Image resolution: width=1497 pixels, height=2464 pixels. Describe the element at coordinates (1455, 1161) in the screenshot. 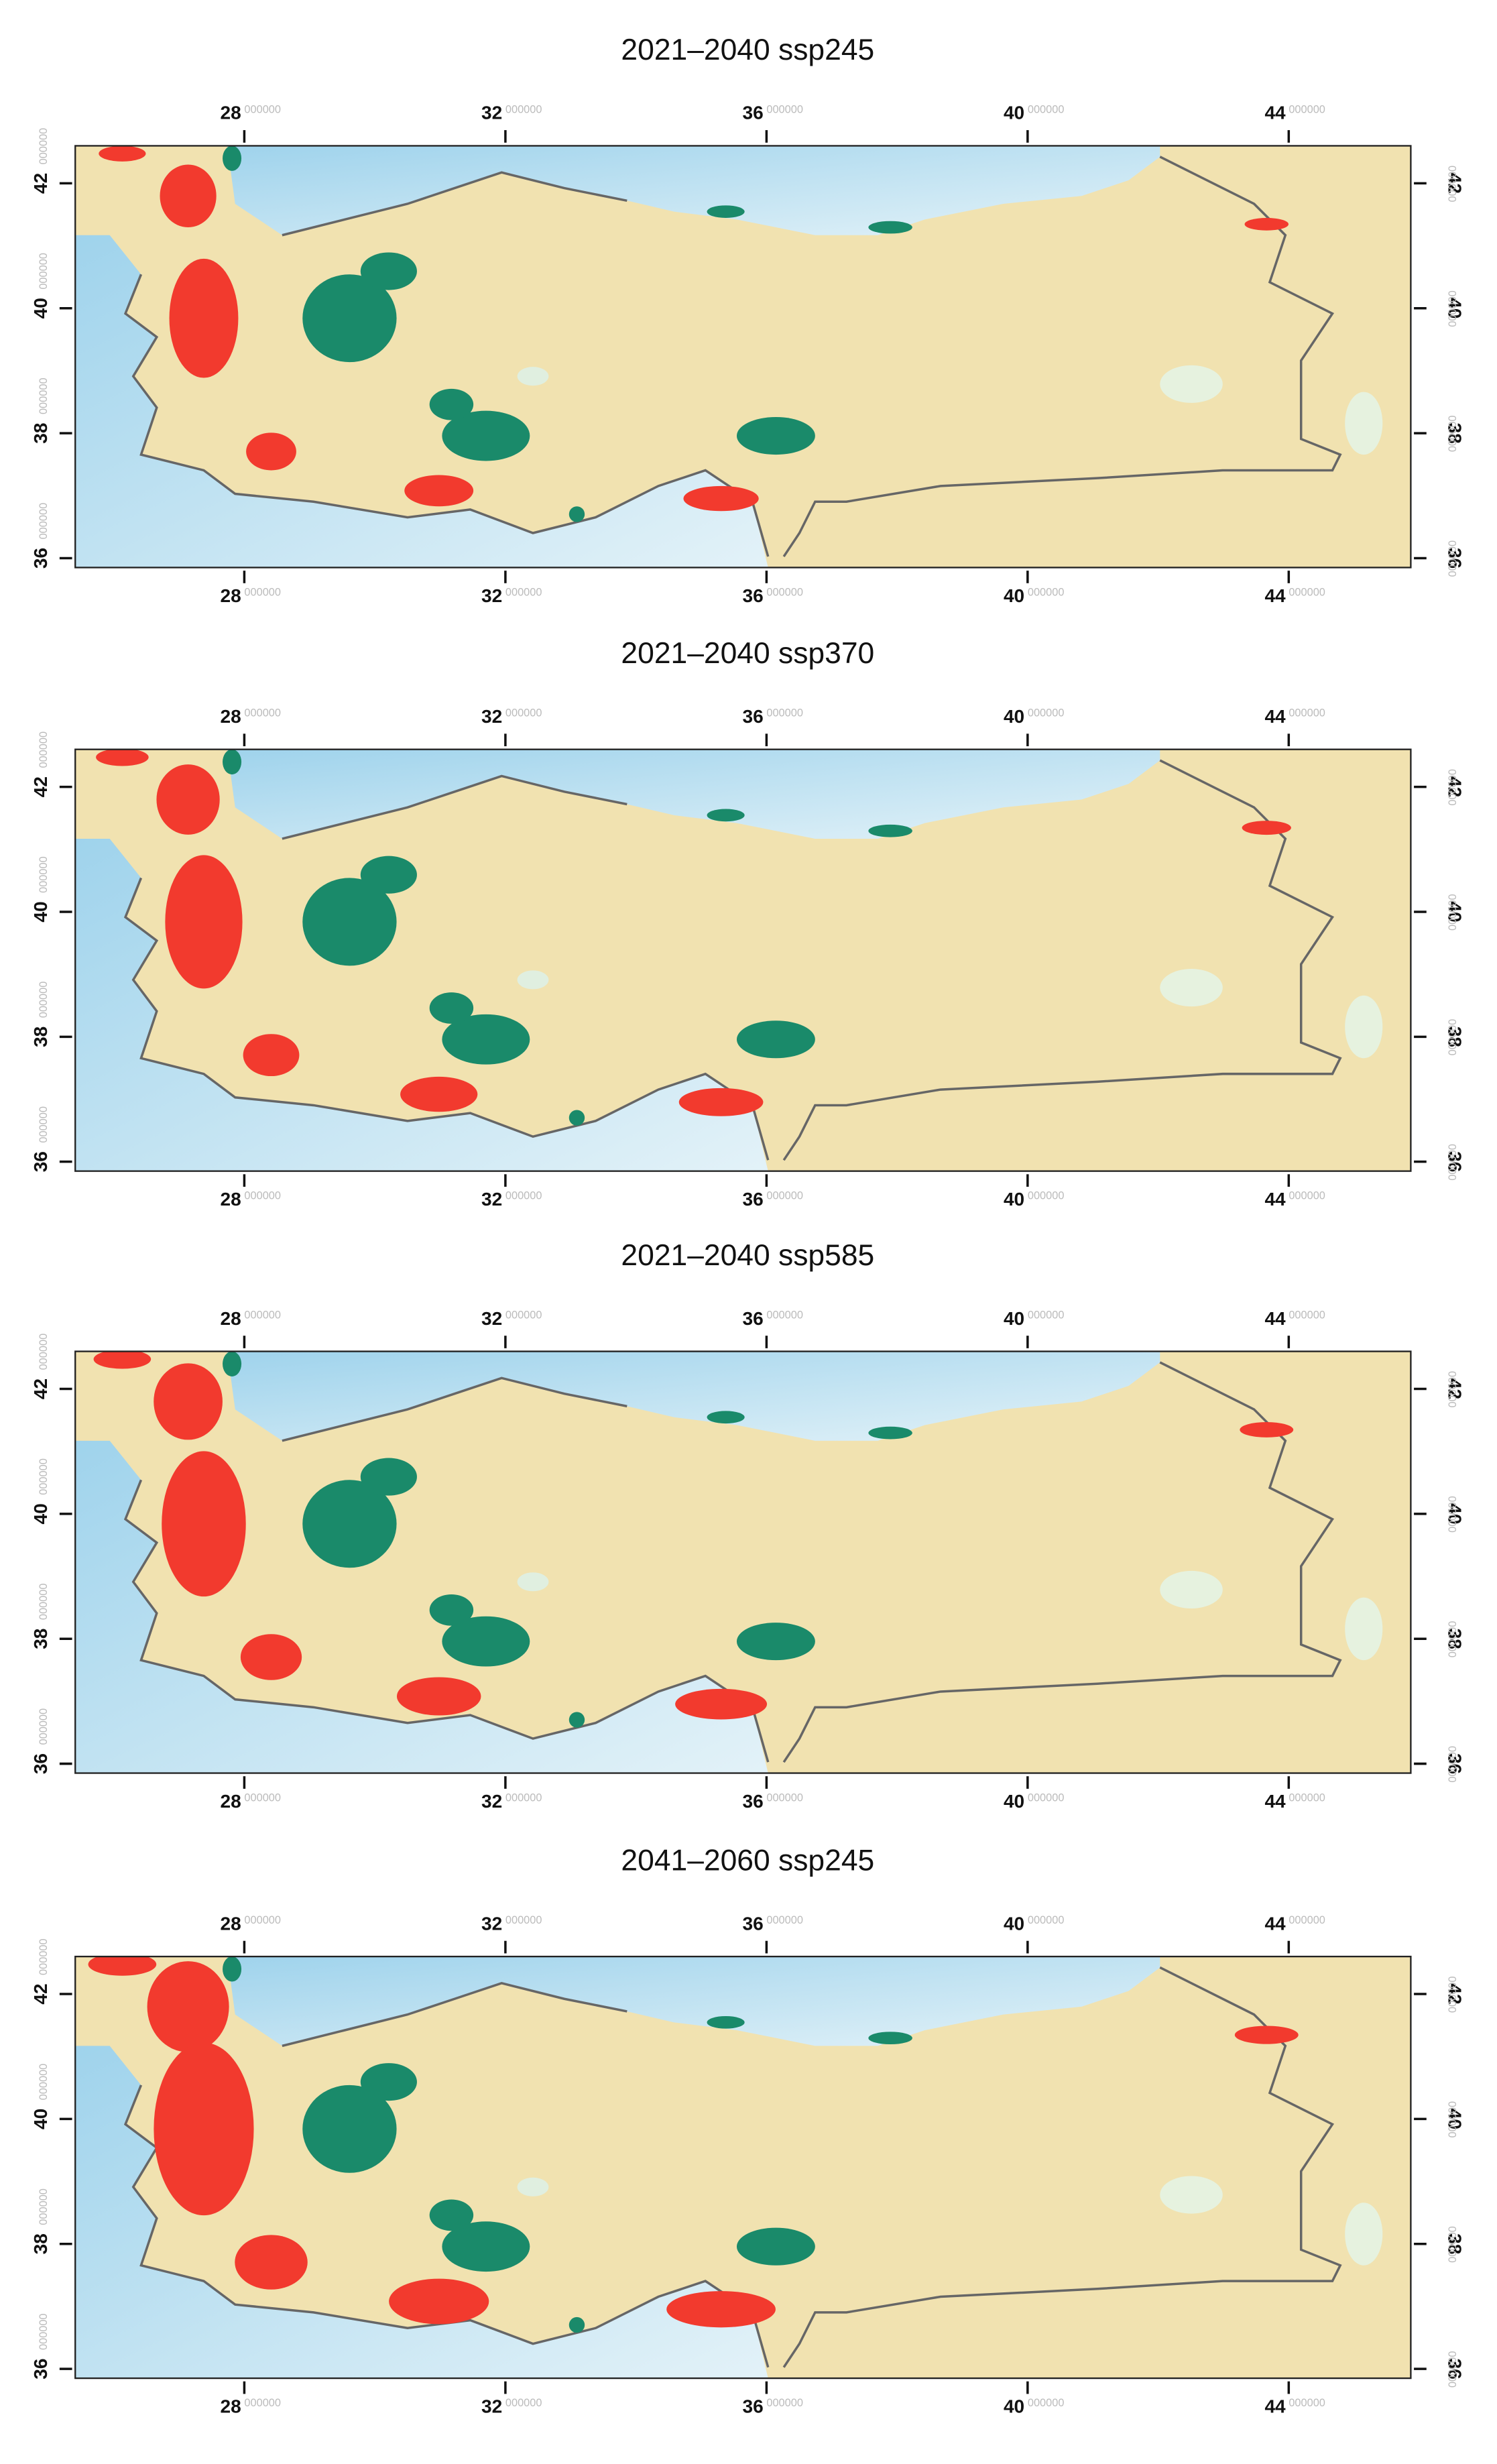

I see `y-tick-label: 36` at that location.